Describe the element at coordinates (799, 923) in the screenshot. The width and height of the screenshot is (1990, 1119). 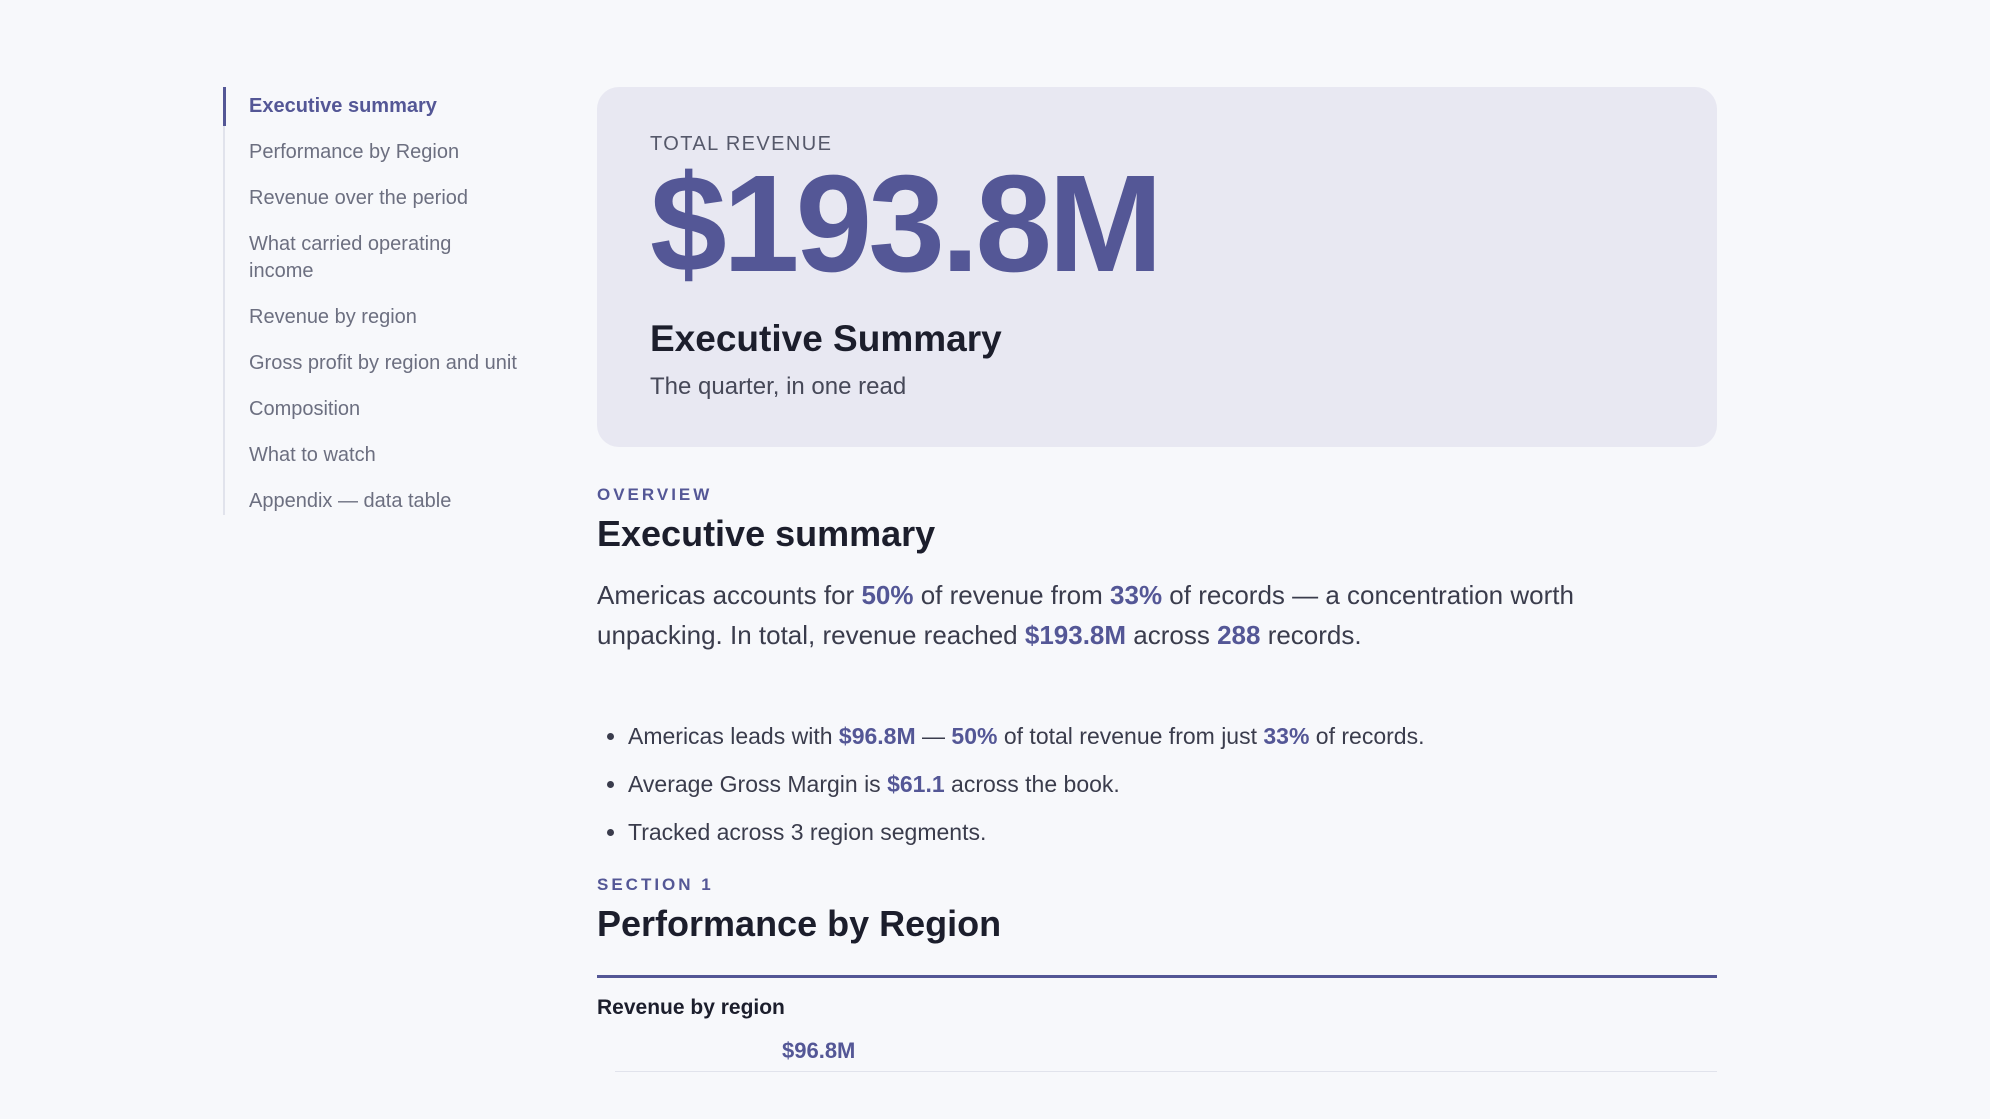
I see `section-heading: Performance by Region` at that location.